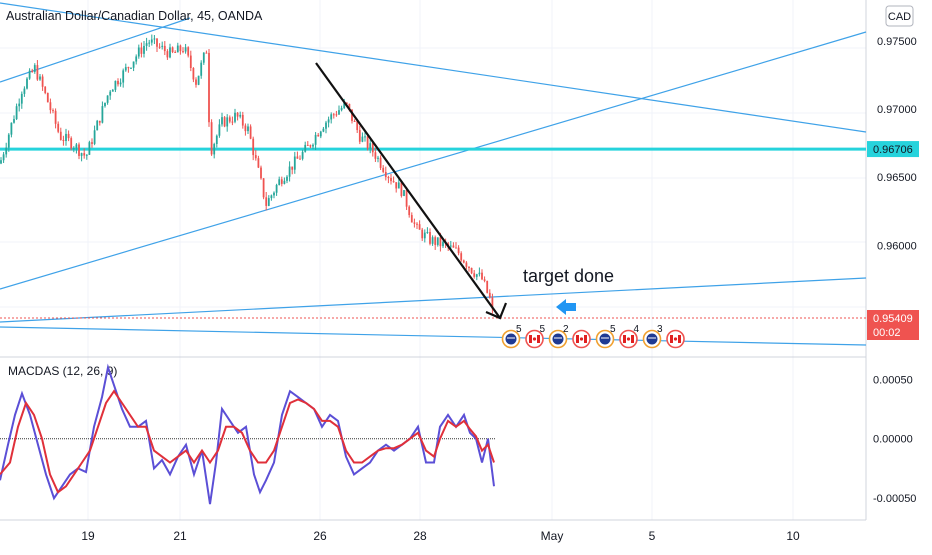 The image size is (932, 555). I want to click on horizontal-level-label: 0.96706, so click(893, 149).